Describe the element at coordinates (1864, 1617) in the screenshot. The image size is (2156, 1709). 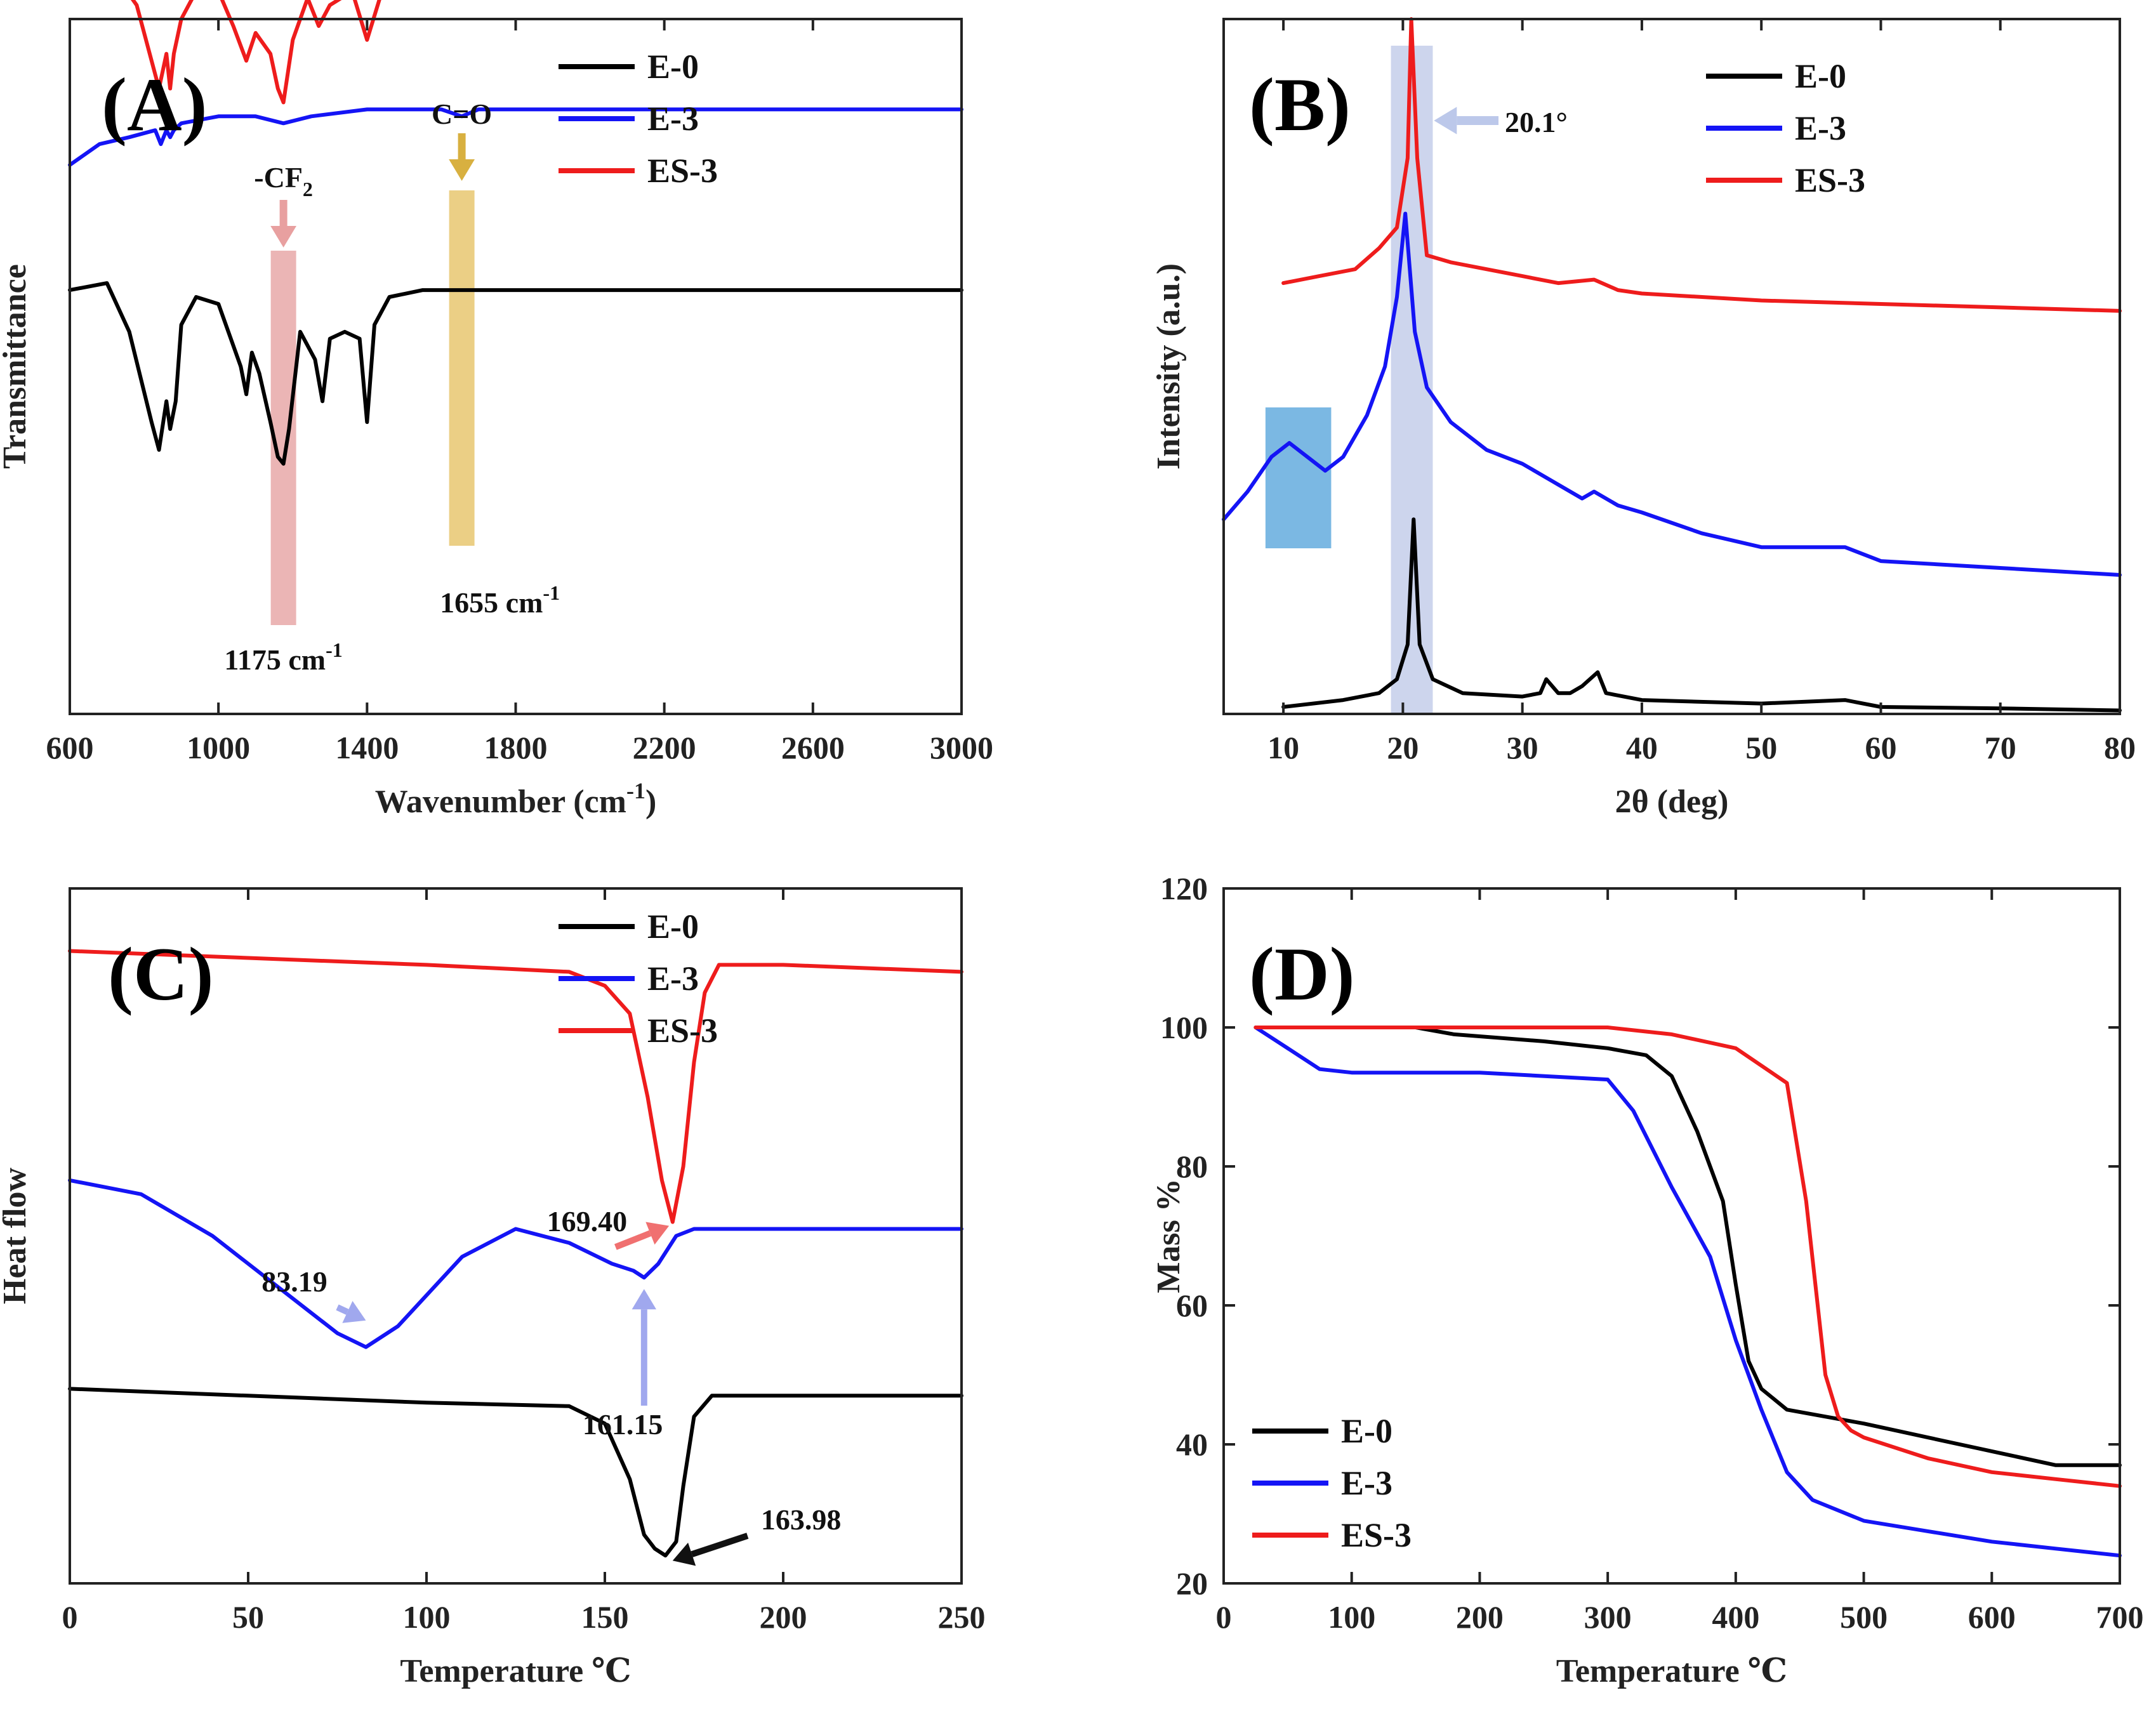
I see `x-tick-label-d-5: 500` at that location.